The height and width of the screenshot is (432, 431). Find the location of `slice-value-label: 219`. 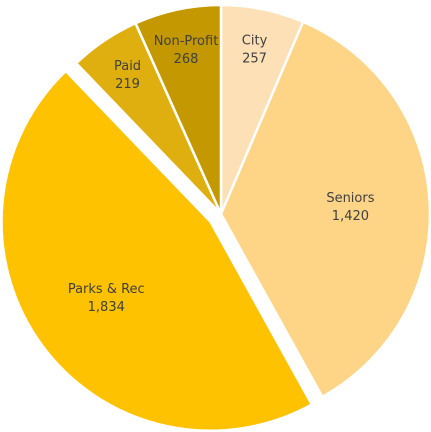

slice-value-label: 219 is located at coordinates (127, 84).